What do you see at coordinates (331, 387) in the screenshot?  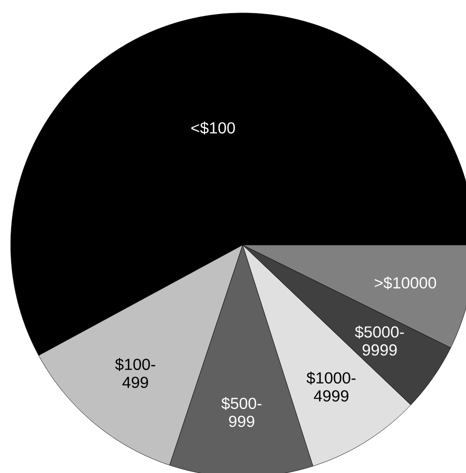 I see `slice-label: $1000-4999` at bounding box center [331, 387].